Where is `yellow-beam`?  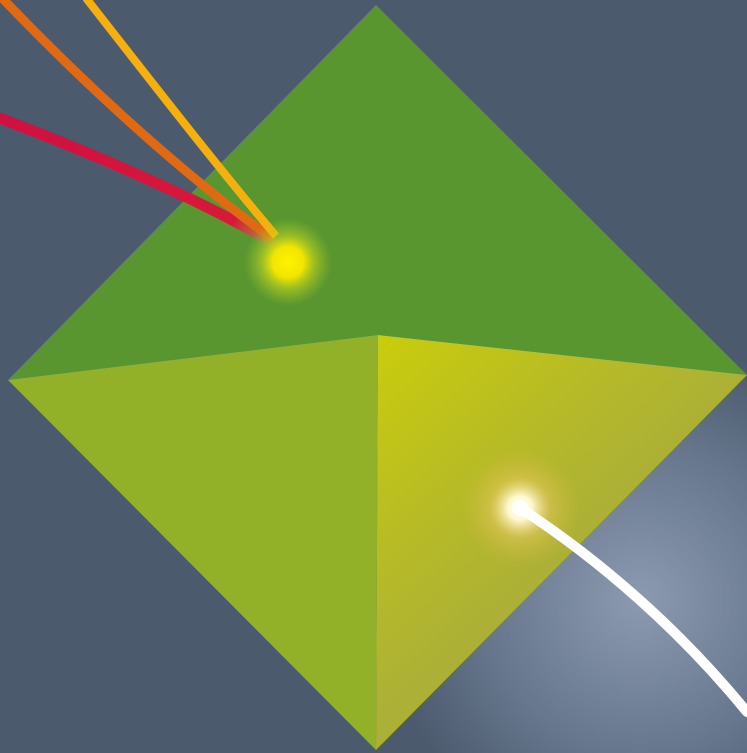 yellow-beam is located at coordinates (181, 119).